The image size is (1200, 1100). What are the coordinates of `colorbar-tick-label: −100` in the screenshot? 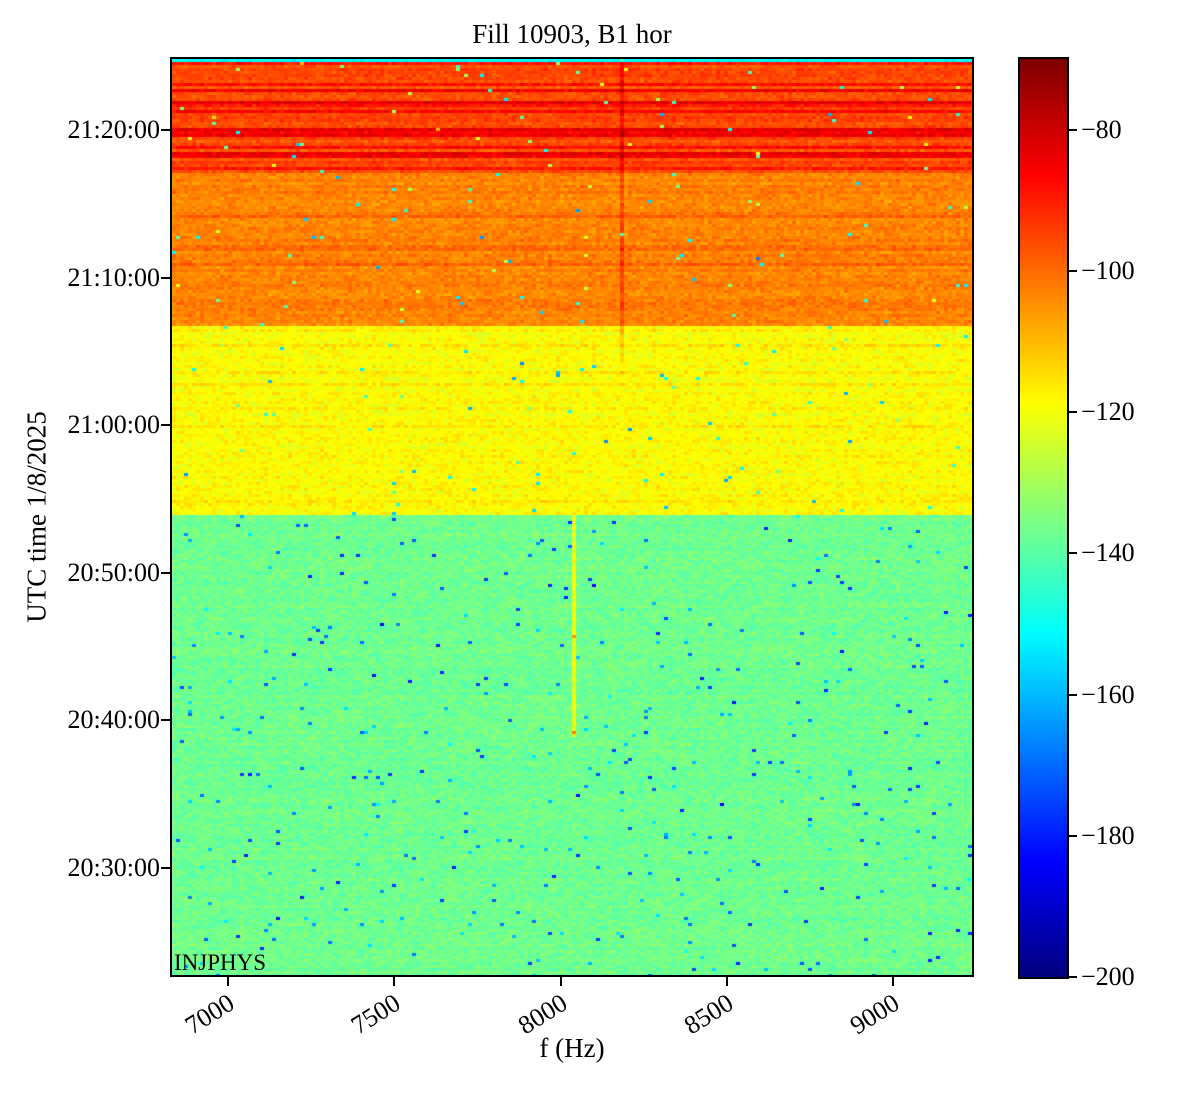 It's located at (1108, 270).